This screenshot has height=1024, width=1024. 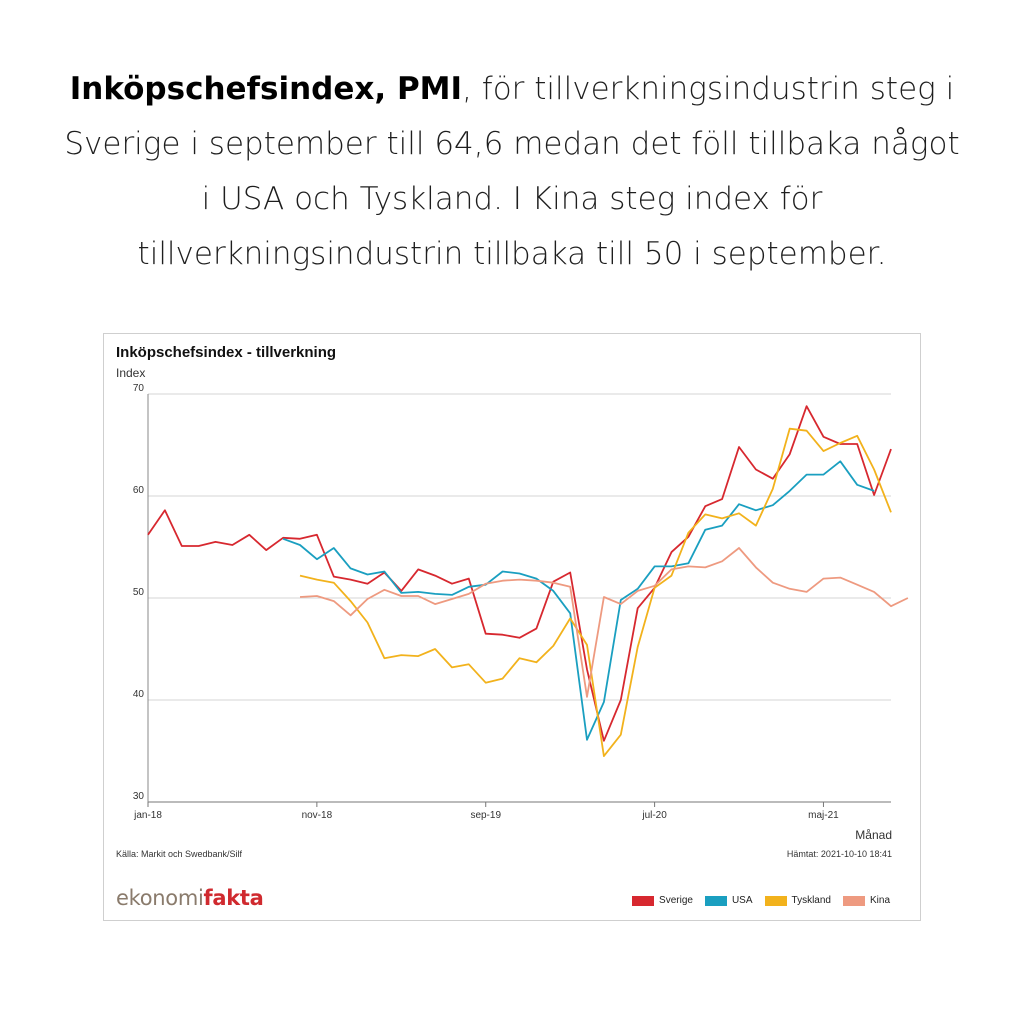 I want to click on x-tick-label: jan-18, so click(x=147, y=815).